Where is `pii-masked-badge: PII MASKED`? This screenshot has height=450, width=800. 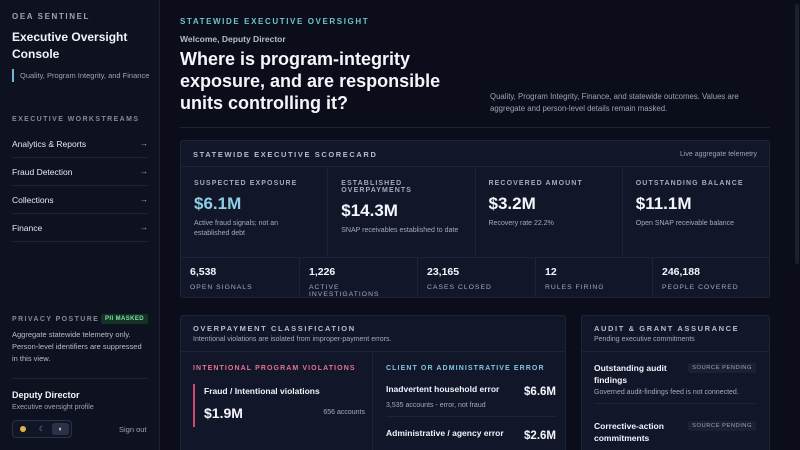 pii-masked-badge: PII MASKED is located at coordinates (124, 319).